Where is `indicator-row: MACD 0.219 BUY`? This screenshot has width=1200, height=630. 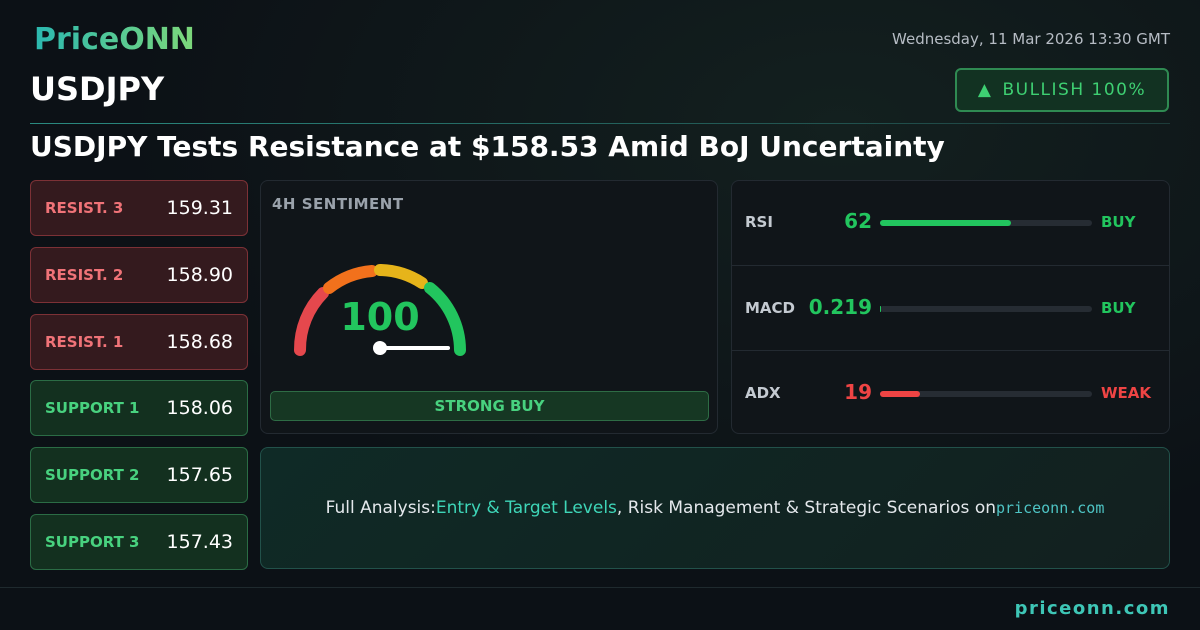 indicator-row: MACD 0.219 BUY is located at coordinates (950, 307).